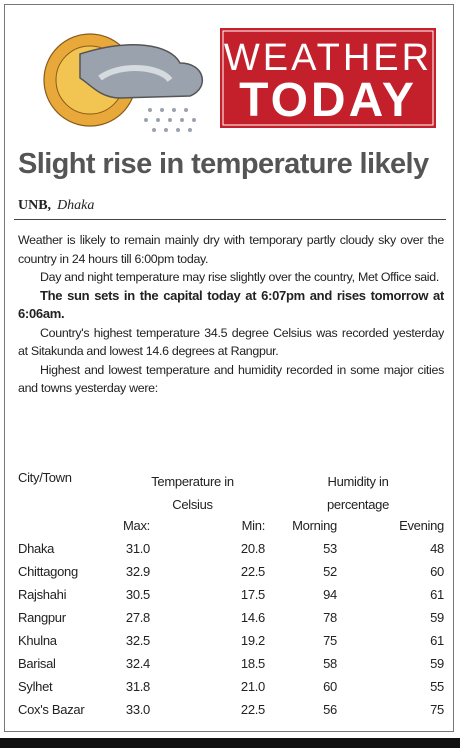  What do you see at coordinates (136, 525) in the screenshot?
I see `sub-header: Max:` at bounding box center [136, 525].